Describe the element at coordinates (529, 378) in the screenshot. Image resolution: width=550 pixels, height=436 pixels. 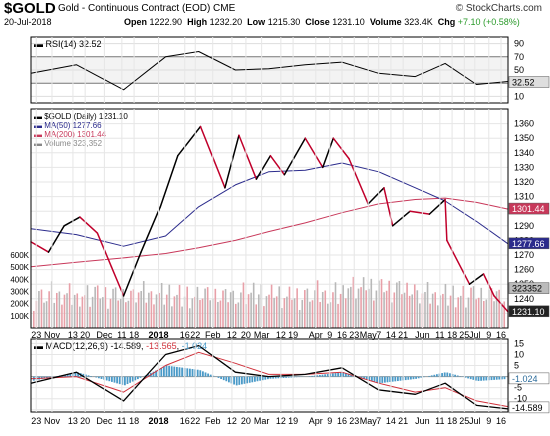
I see `macd-hist-last-value-box` at that location.